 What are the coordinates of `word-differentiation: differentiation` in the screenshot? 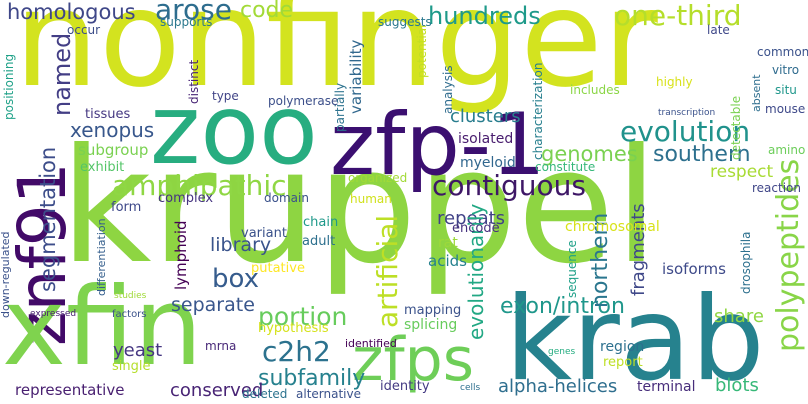 It's located at (101, 257).